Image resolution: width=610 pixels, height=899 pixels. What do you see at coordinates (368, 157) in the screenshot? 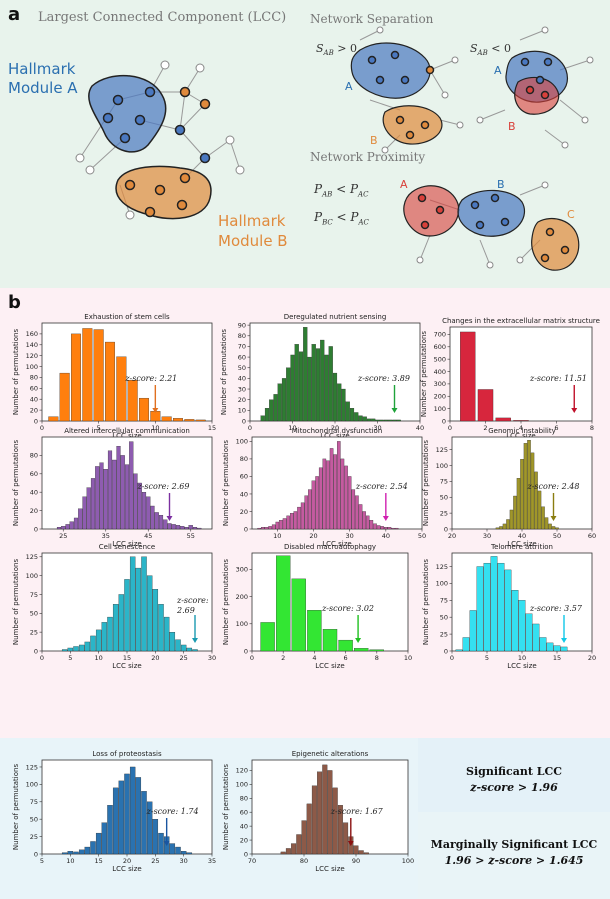
I see `proximity-title: Network Proximity` at bounding box center [368, 157].